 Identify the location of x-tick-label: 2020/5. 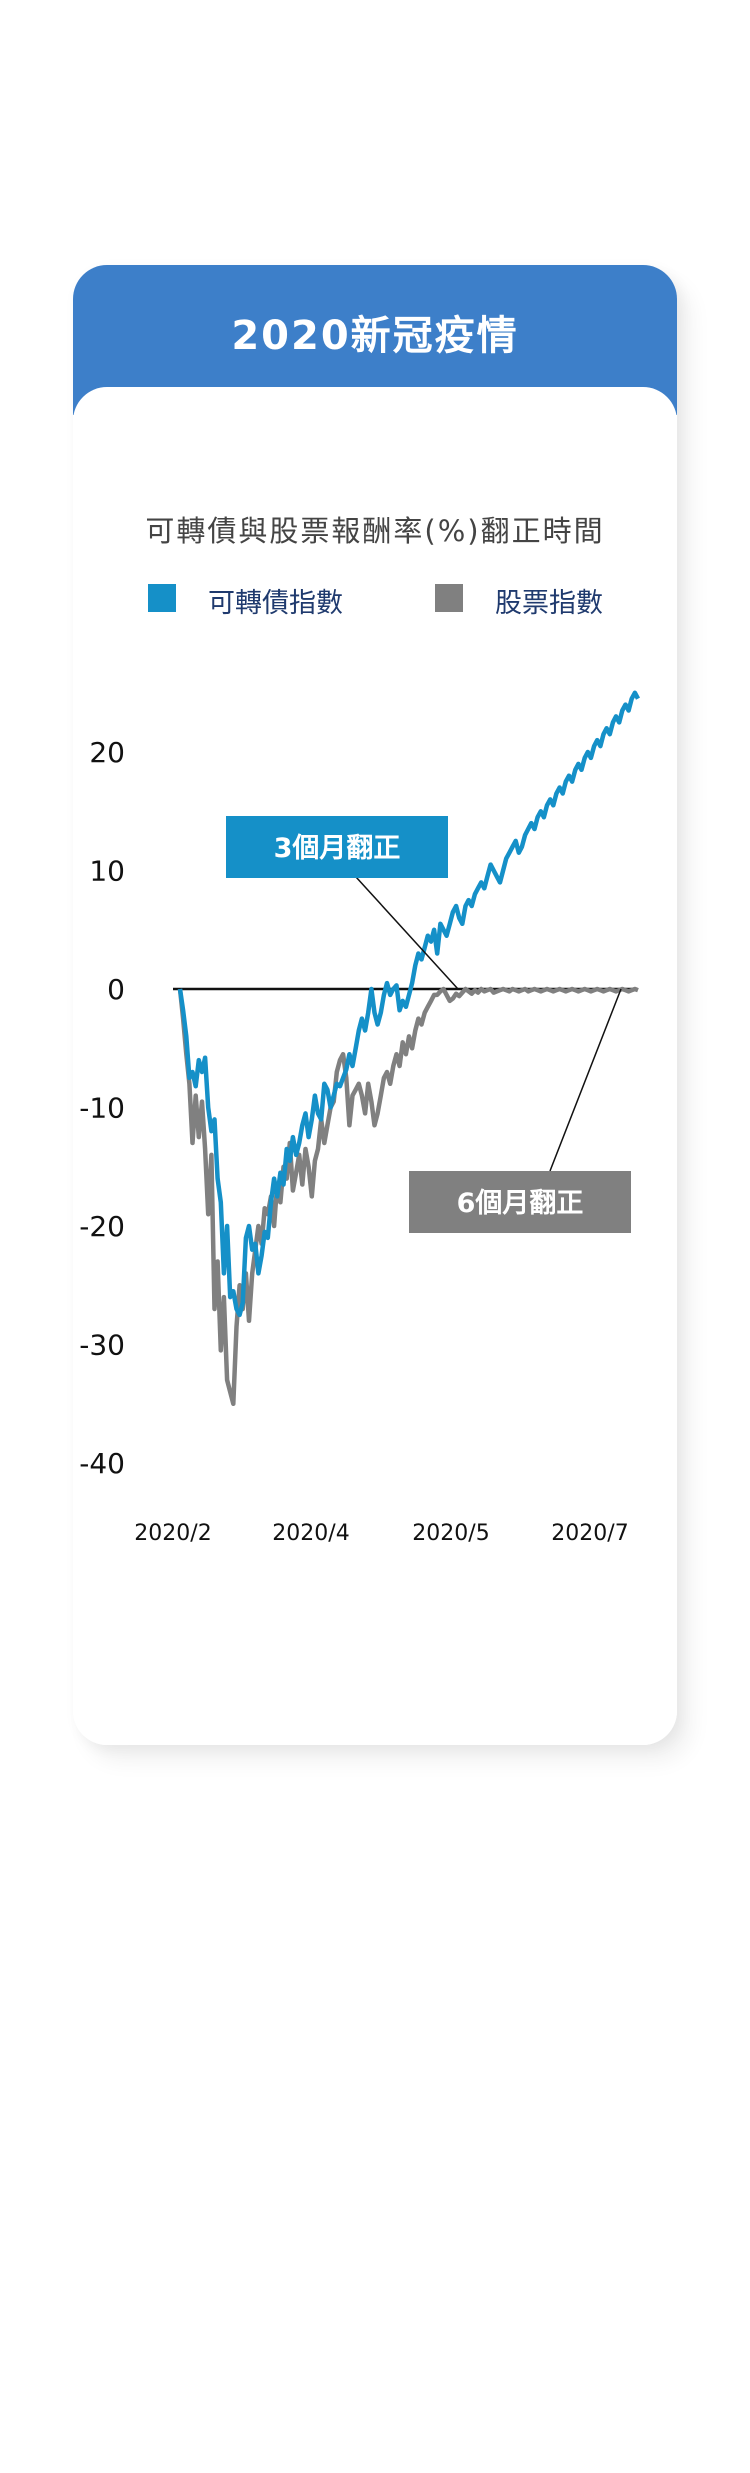
(450, 1533).